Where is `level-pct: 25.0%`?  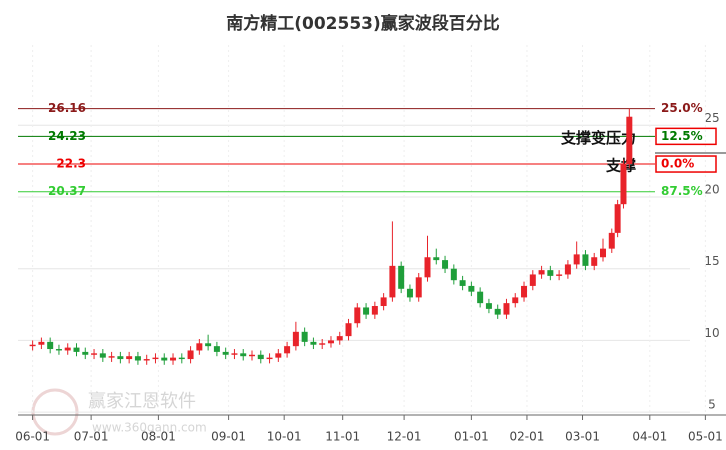
level-pct: 25.0% is located at coordinates (682, 108).